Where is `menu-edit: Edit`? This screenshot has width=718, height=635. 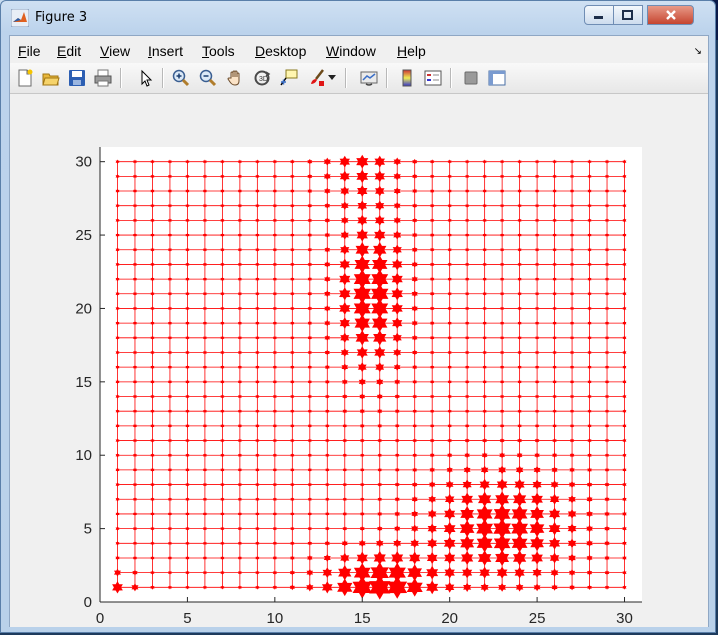 menu-edit: Edit is located at coordinates (69, 51).